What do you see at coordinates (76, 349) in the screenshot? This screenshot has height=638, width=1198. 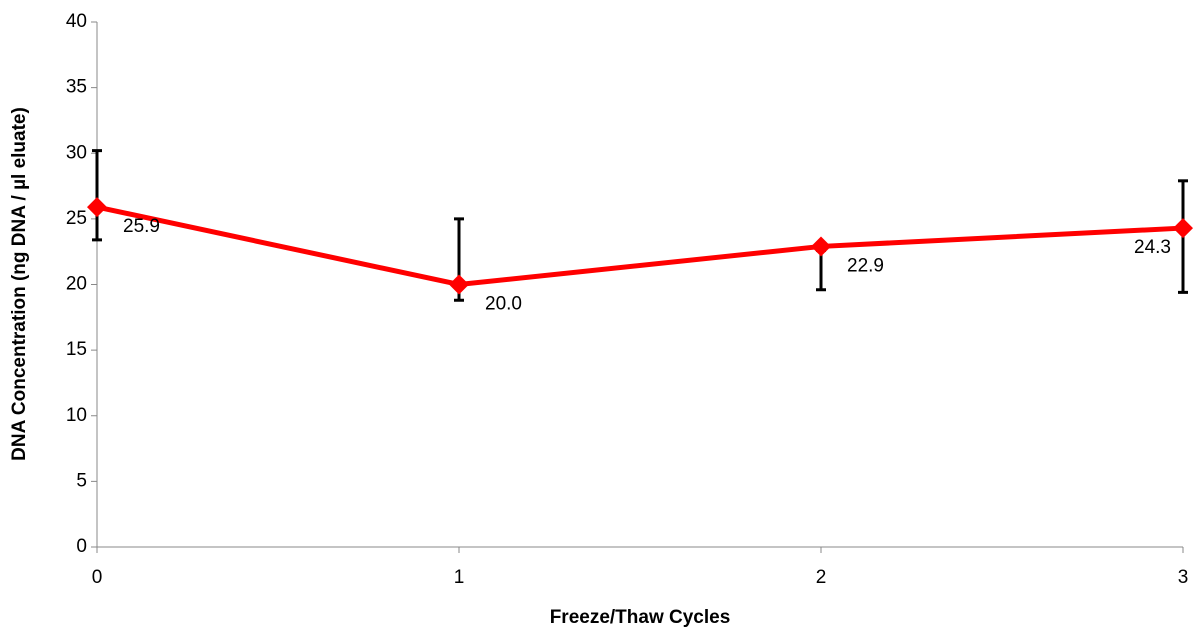 I see `y-tick-label: 15` at bounding box center [76, 349].